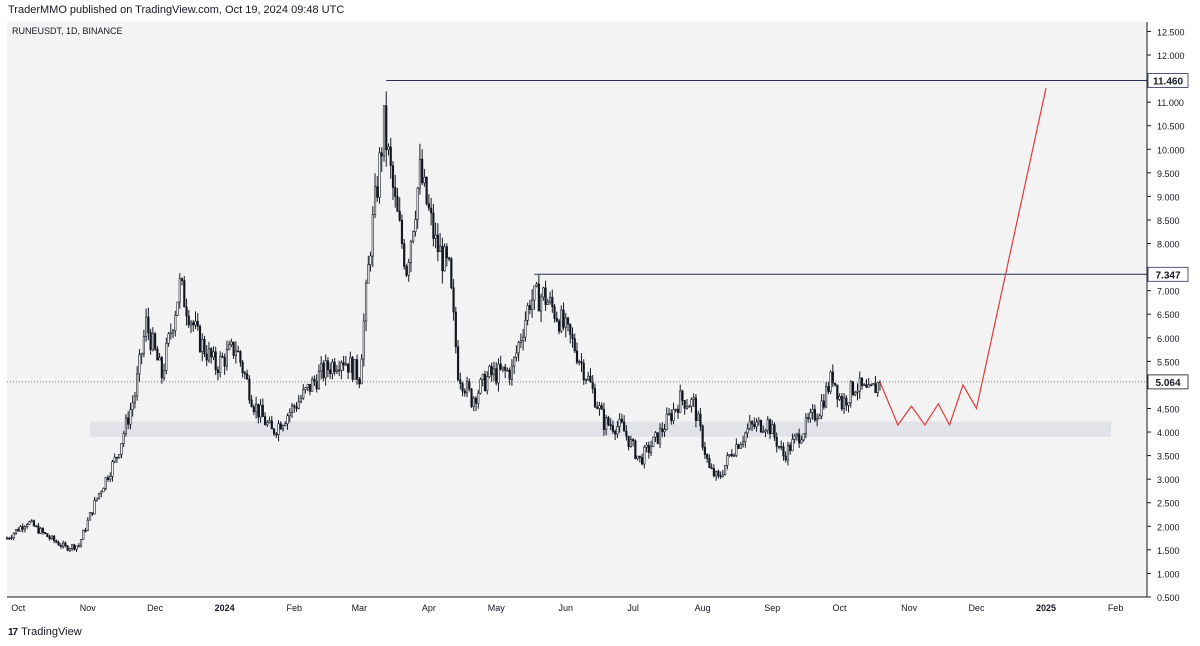  Describe the element at coordinates (1170, 103) in the screenshot. I see `y-tick-label: 11.000` at that location.